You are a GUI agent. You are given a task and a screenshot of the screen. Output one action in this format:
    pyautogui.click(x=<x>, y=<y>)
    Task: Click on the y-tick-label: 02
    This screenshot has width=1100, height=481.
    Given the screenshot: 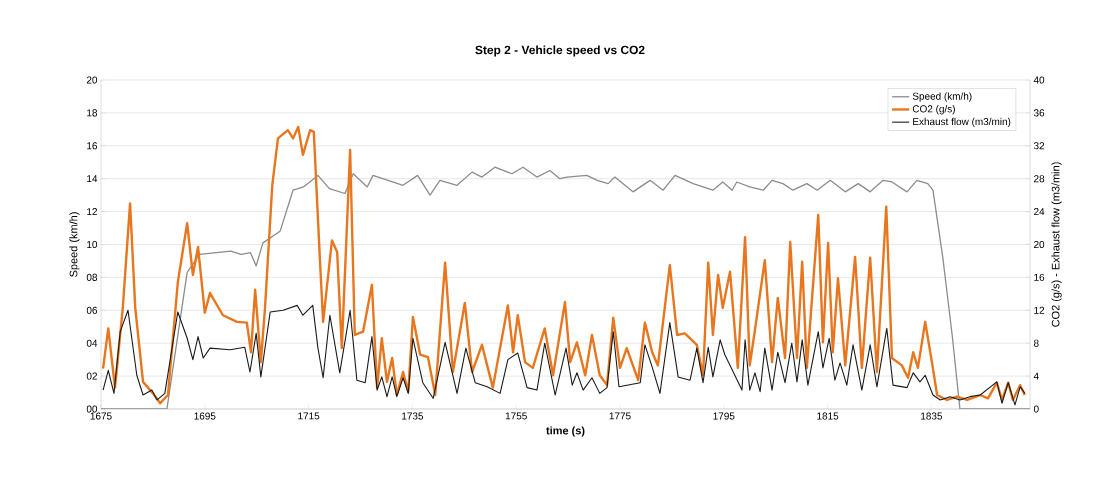 What is the action you would take?
    pyautogui.click(x=91, y=376)
    